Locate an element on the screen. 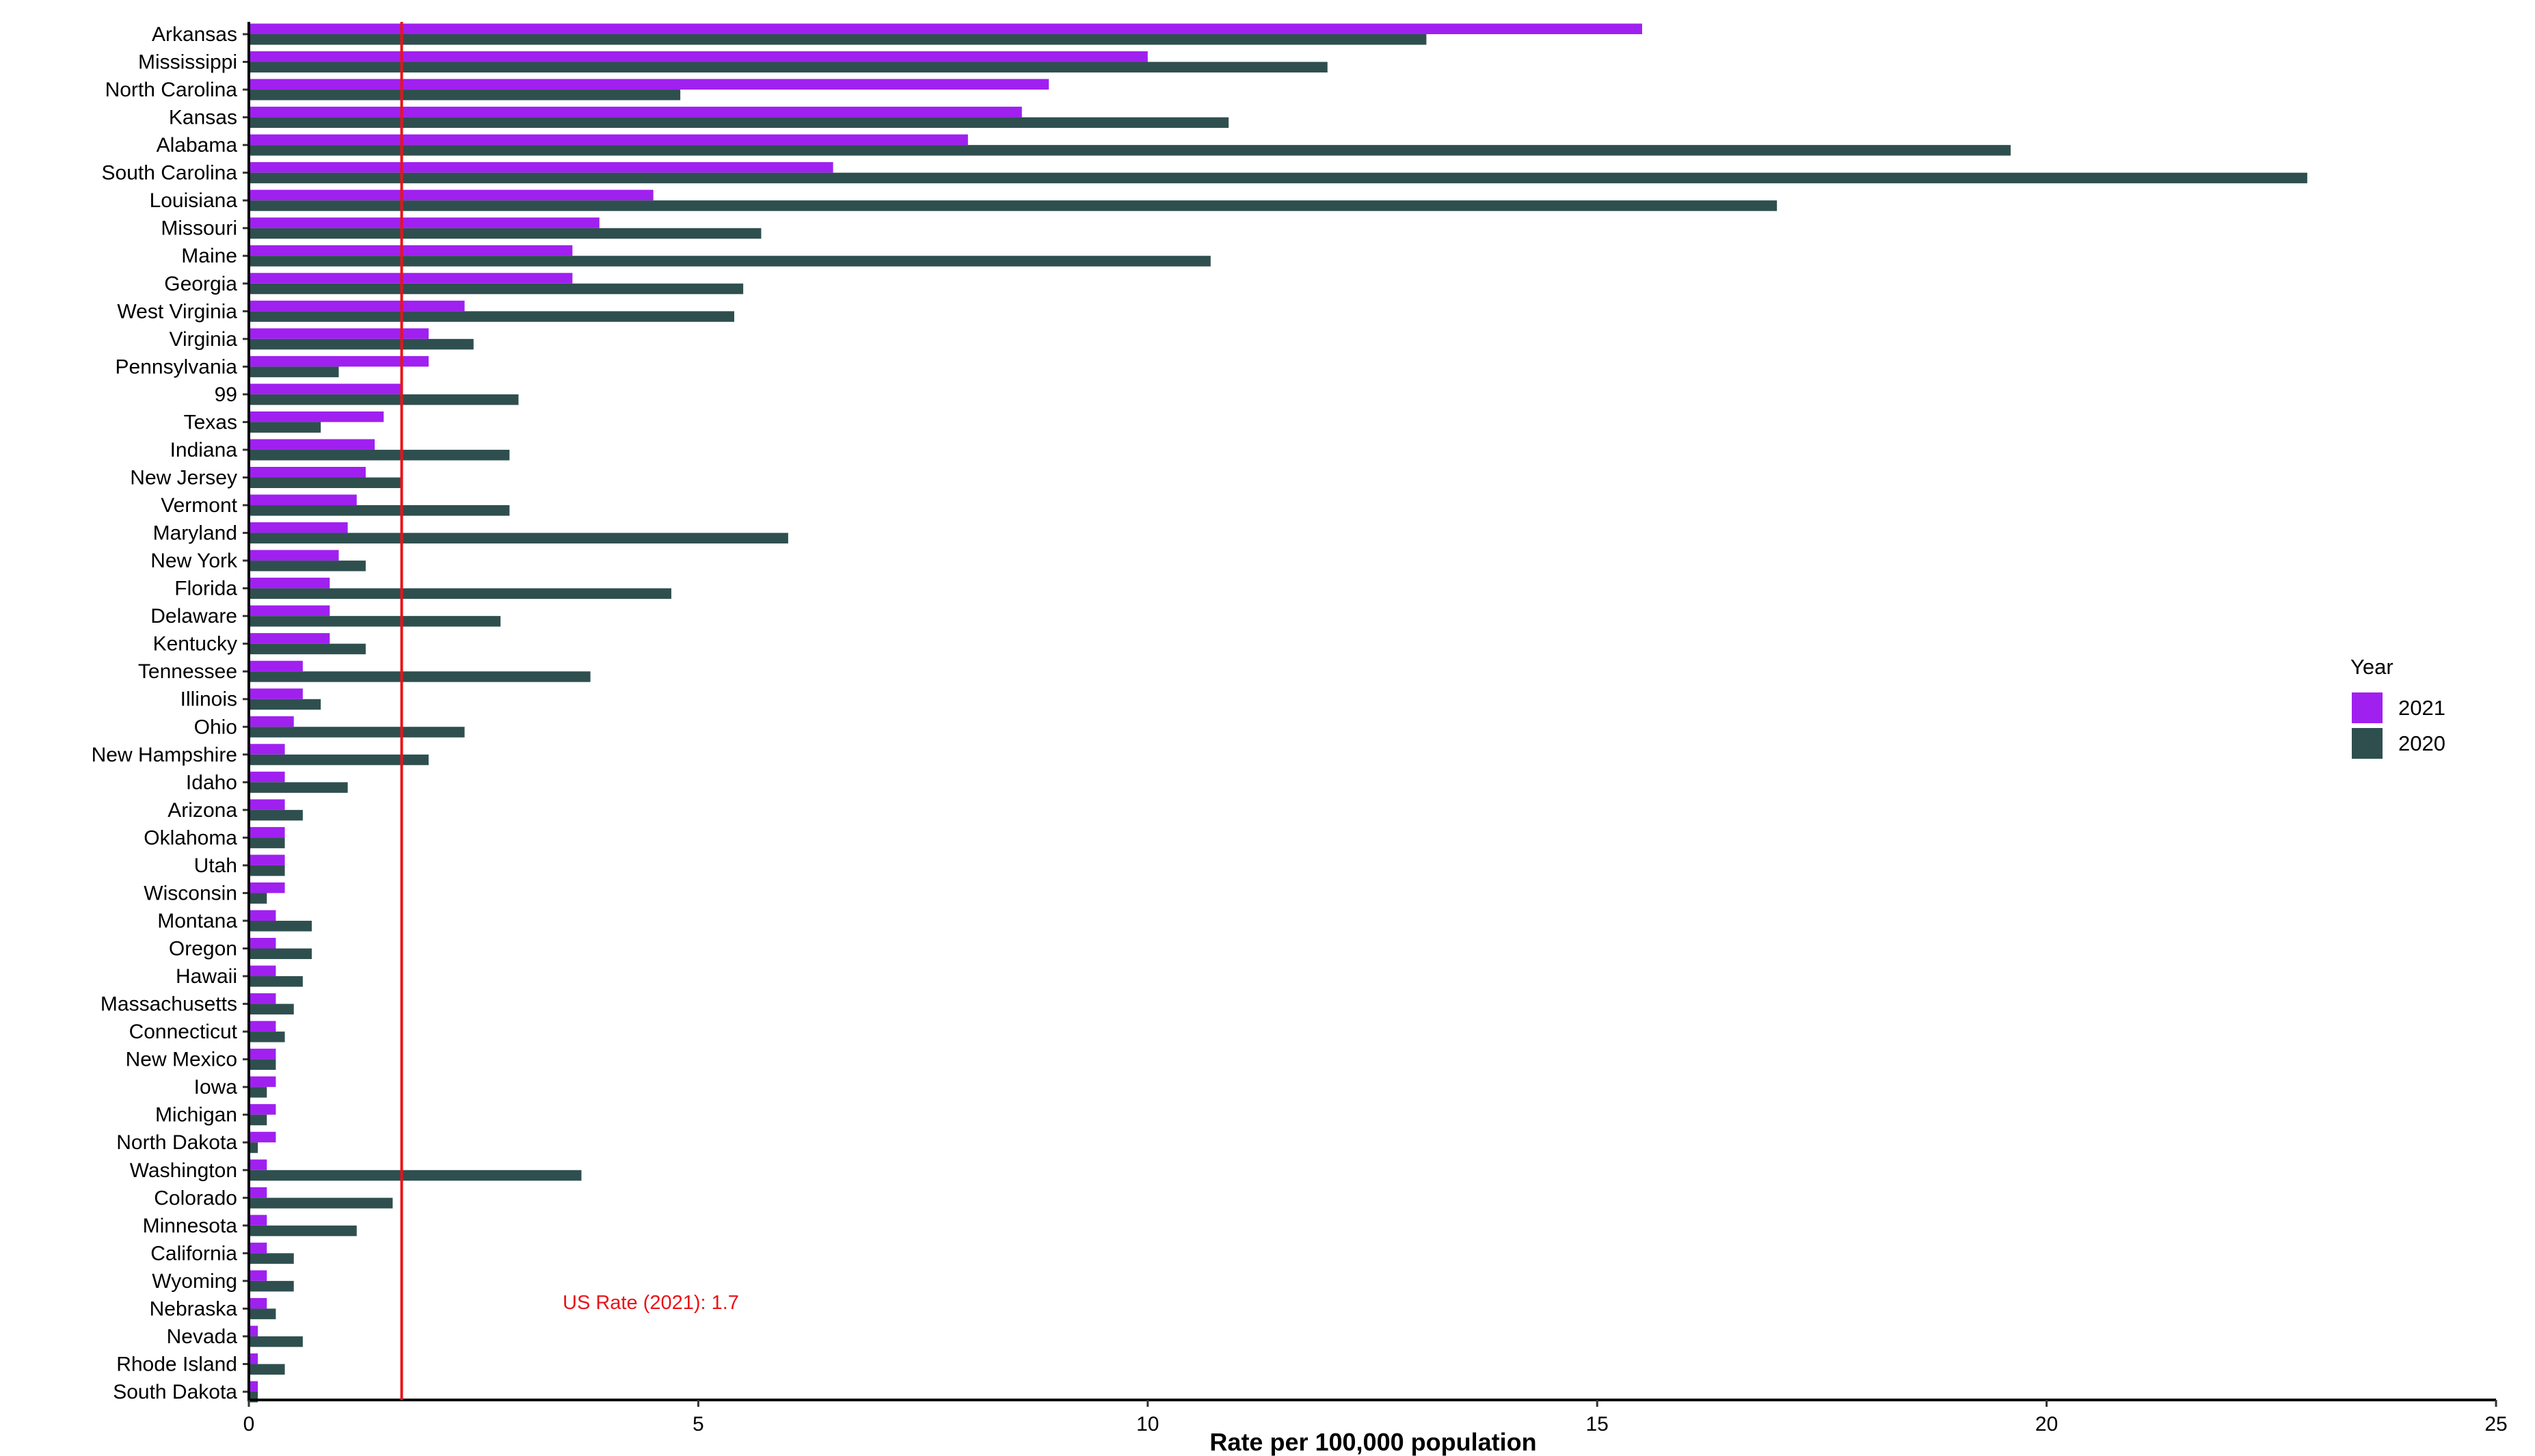  category-label: Nevada is located at coordinates (202, 1336).